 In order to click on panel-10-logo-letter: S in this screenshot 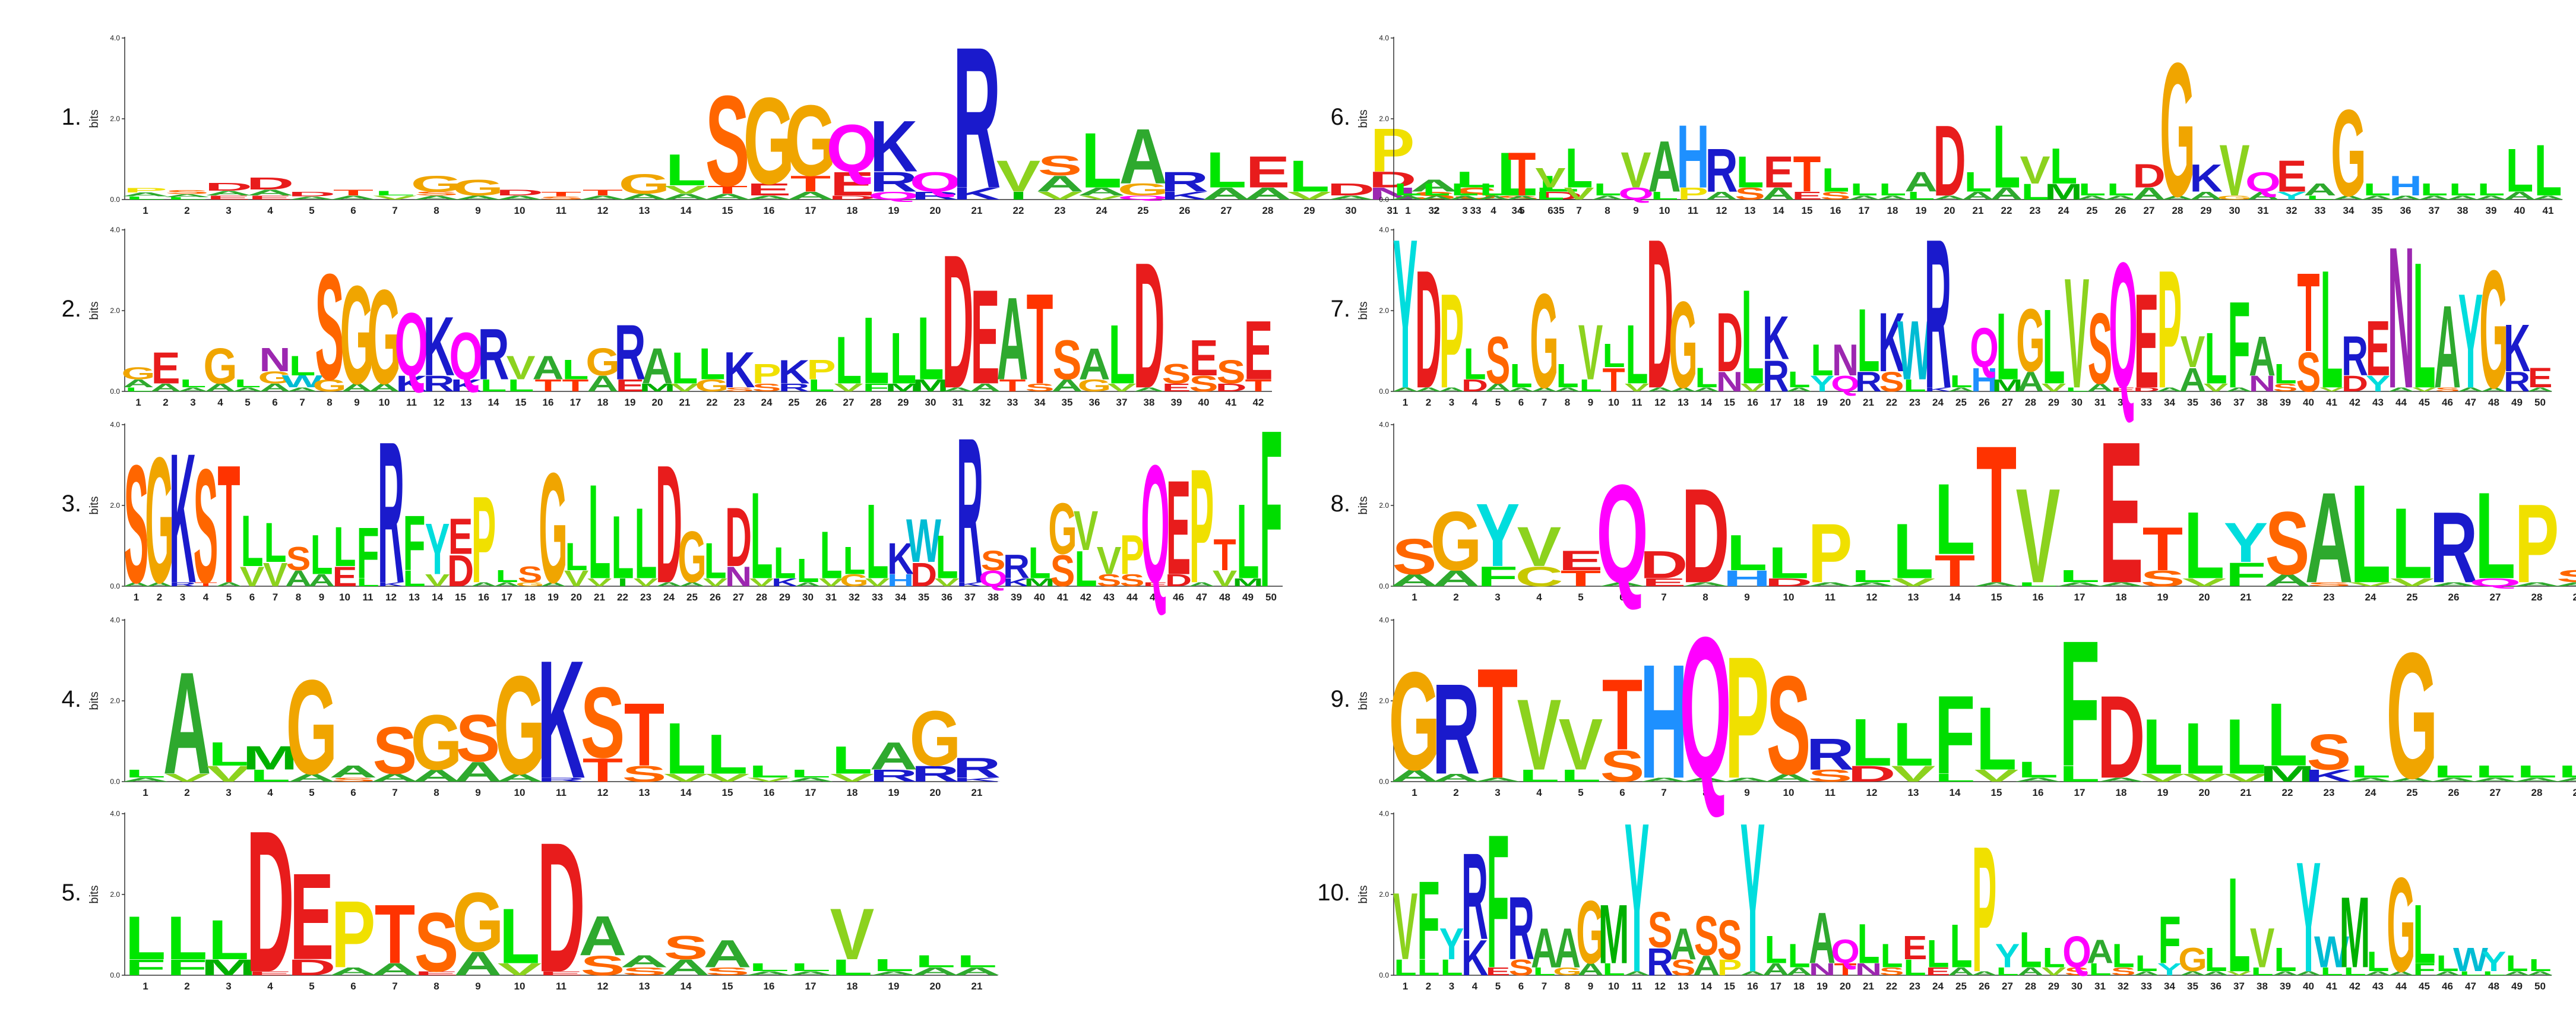, I will do `click(1683, 968)`.